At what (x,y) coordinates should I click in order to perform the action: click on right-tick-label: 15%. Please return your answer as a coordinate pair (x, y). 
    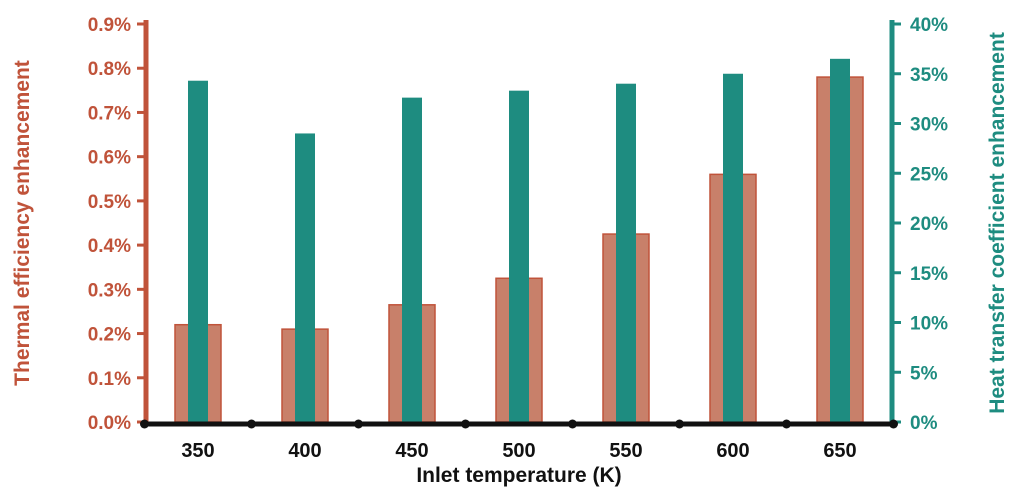
    Looking at the image, I should click on (929, 274).